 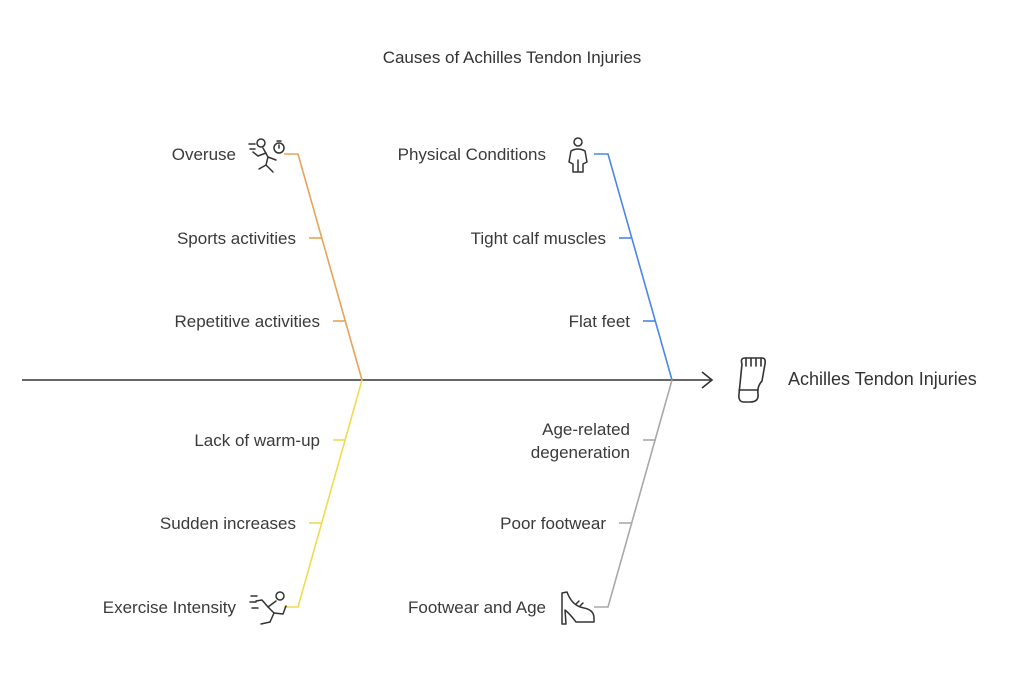 I want to click on category-exercise-intensity-label: Exercise Intensity, so click(x=169, y=607).